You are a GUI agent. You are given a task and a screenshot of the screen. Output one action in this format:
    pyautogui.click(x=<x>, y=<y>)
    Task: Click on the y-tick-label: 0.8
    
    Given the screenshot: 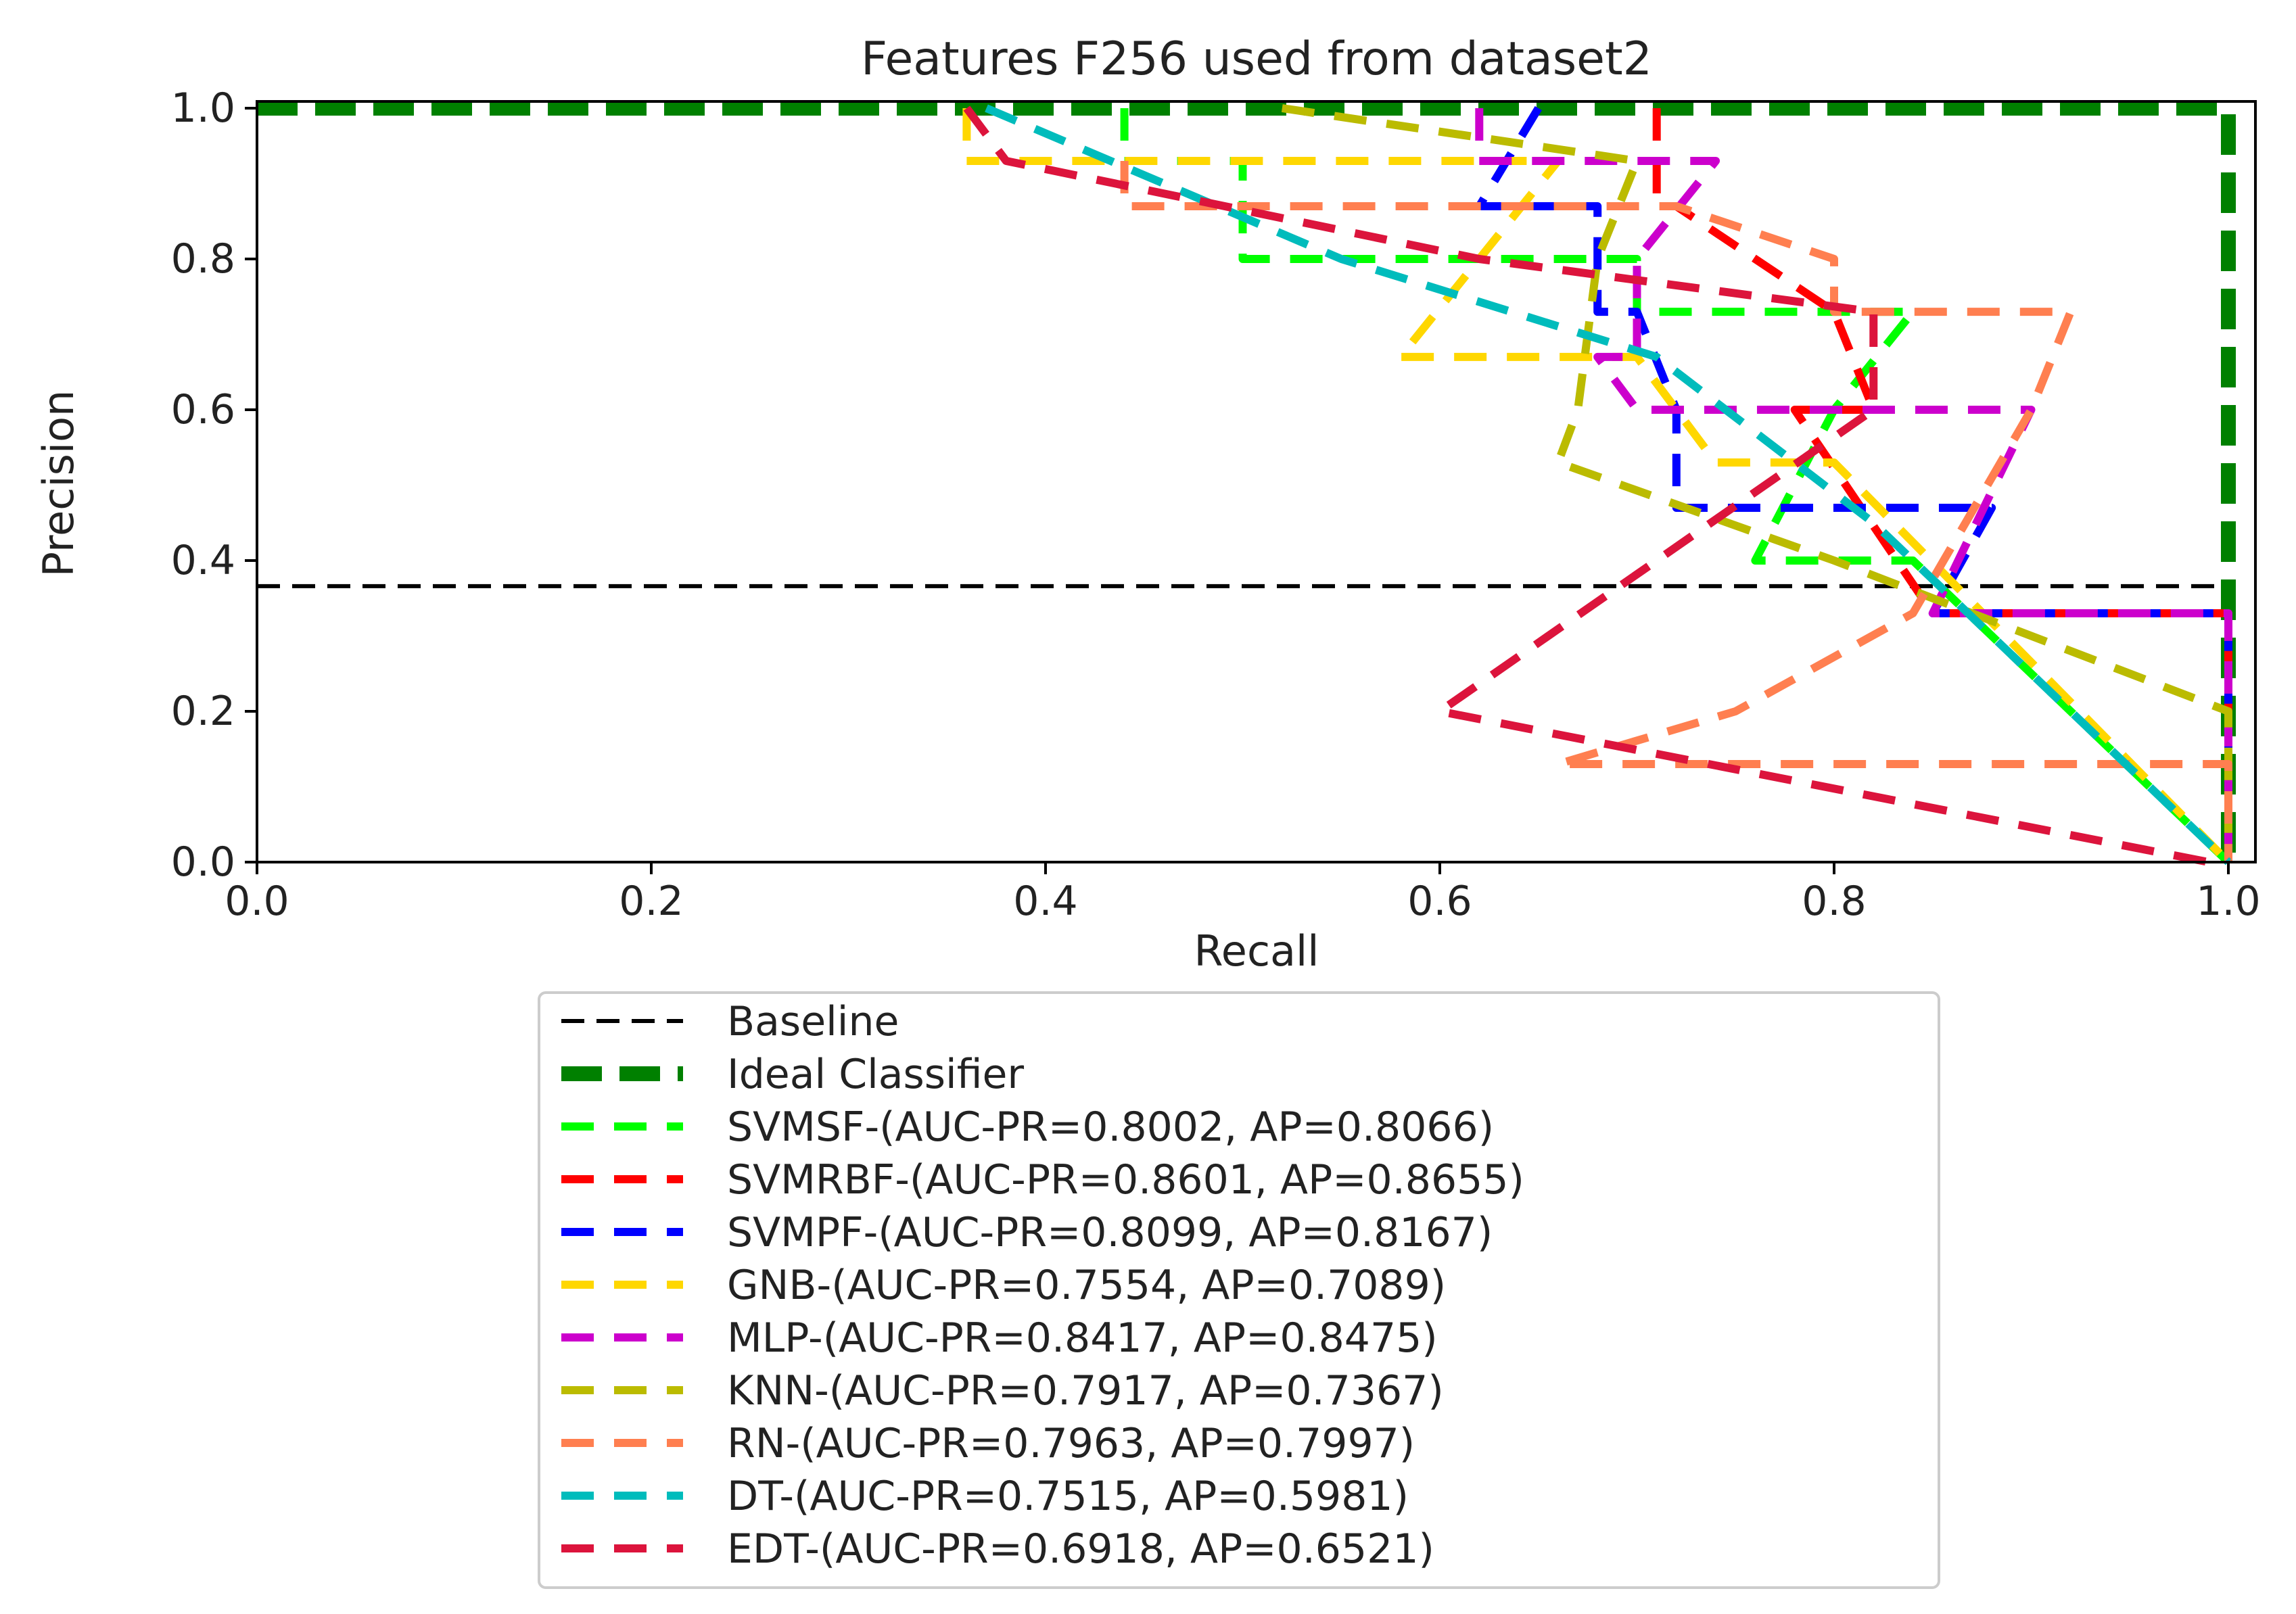 What is the action you would take?
    pyautogui.click(x=203, y=259)
    